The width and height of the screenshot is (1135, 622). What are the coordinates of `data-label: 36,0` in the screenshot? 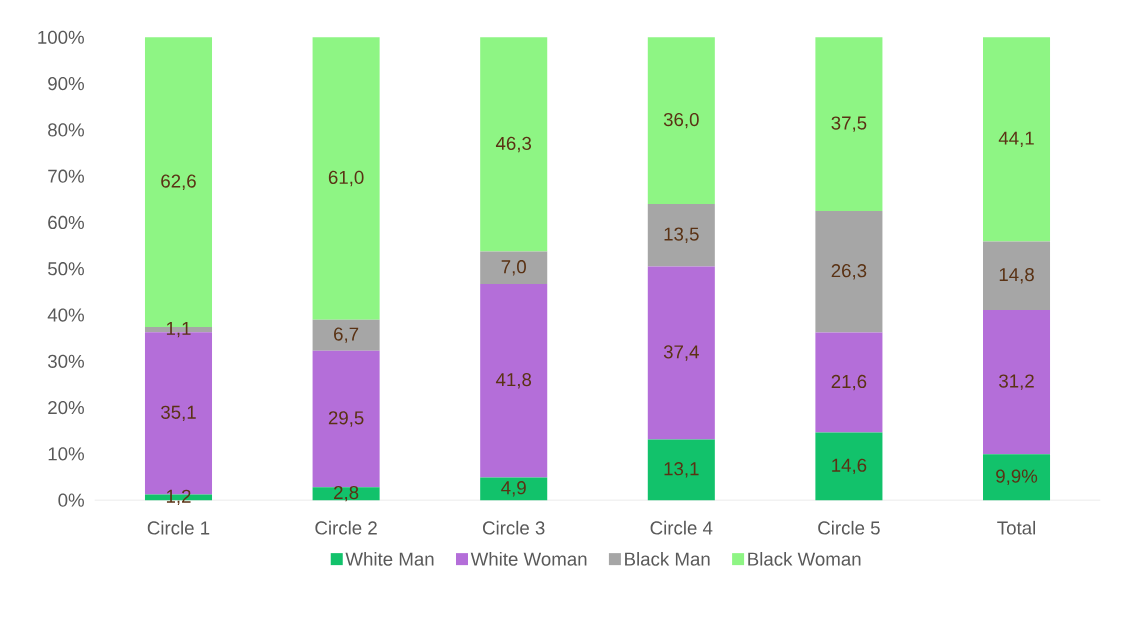 It's located at (681, 121).